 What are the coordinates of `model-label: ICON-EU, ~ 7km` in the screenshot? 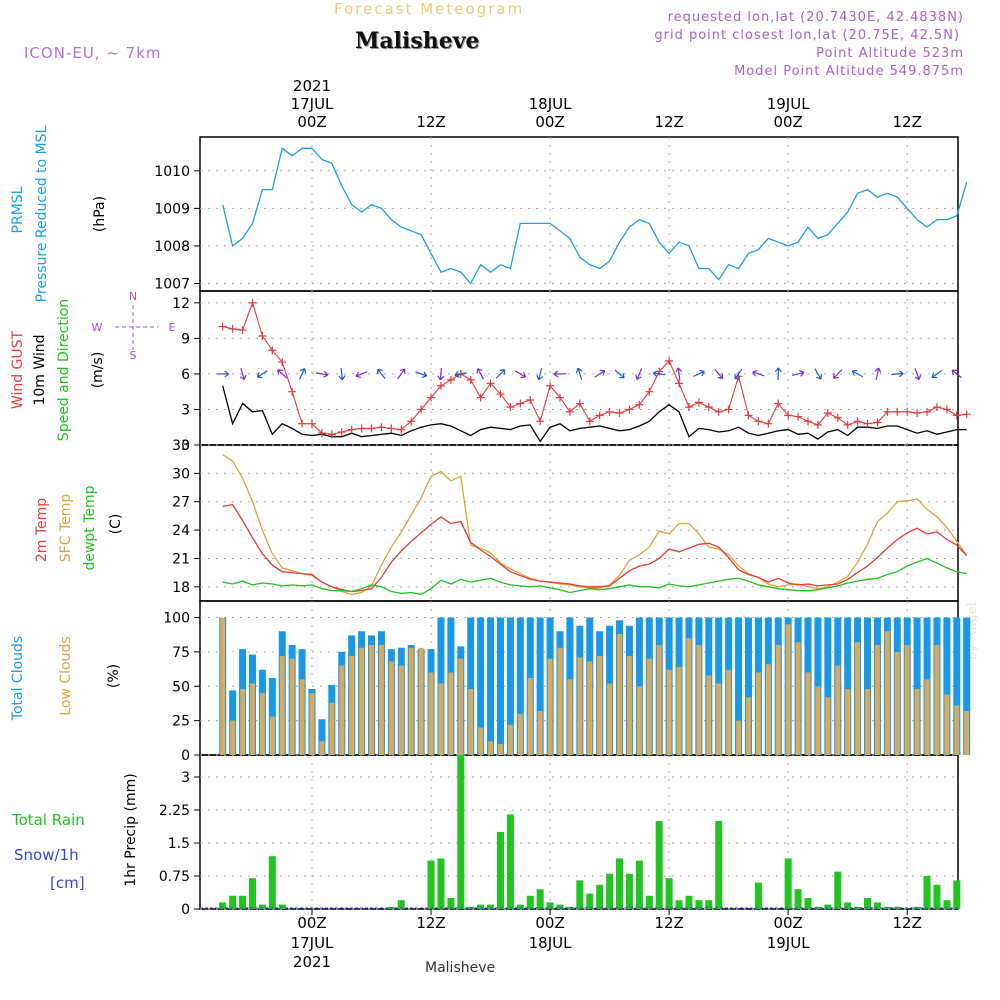 It's located at (93, 53).